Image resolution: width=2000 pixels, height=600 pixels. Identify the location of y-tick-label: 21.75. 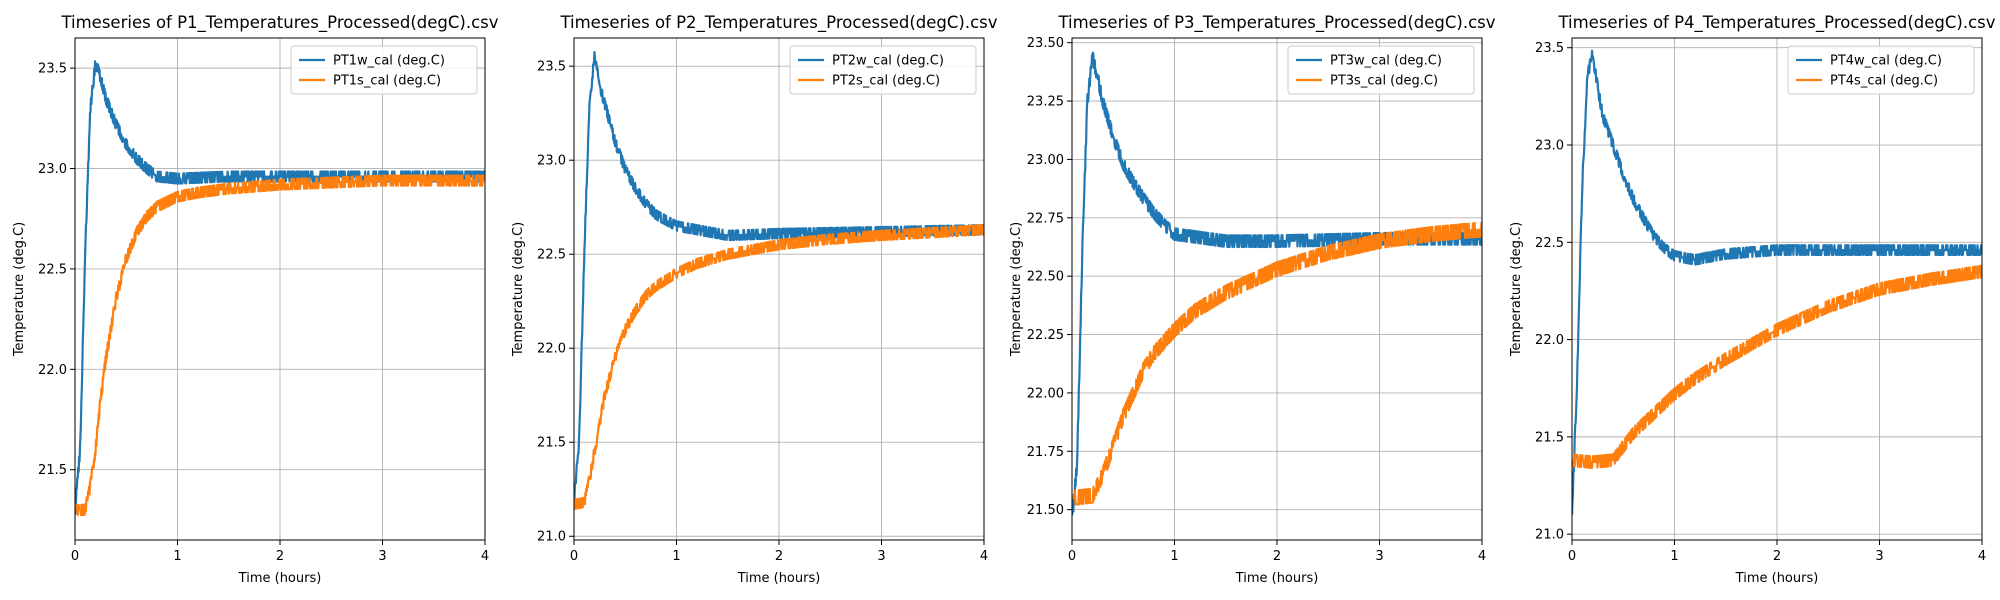
(1045, 452).